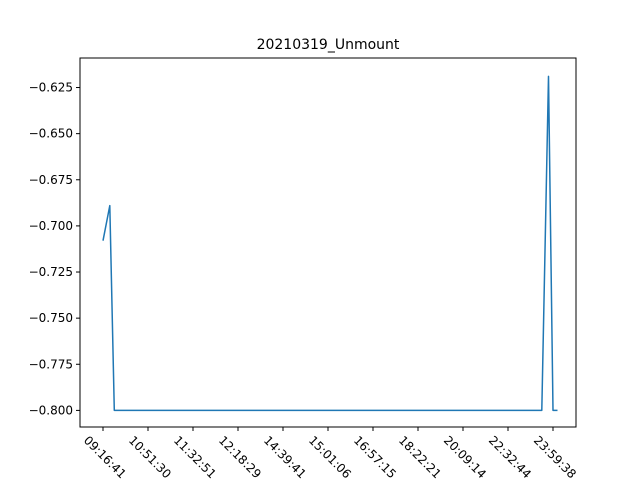 The height and width of the screenshot is (480, 640). I want to click on y-tick-label: −0.800, so click(51, 410).